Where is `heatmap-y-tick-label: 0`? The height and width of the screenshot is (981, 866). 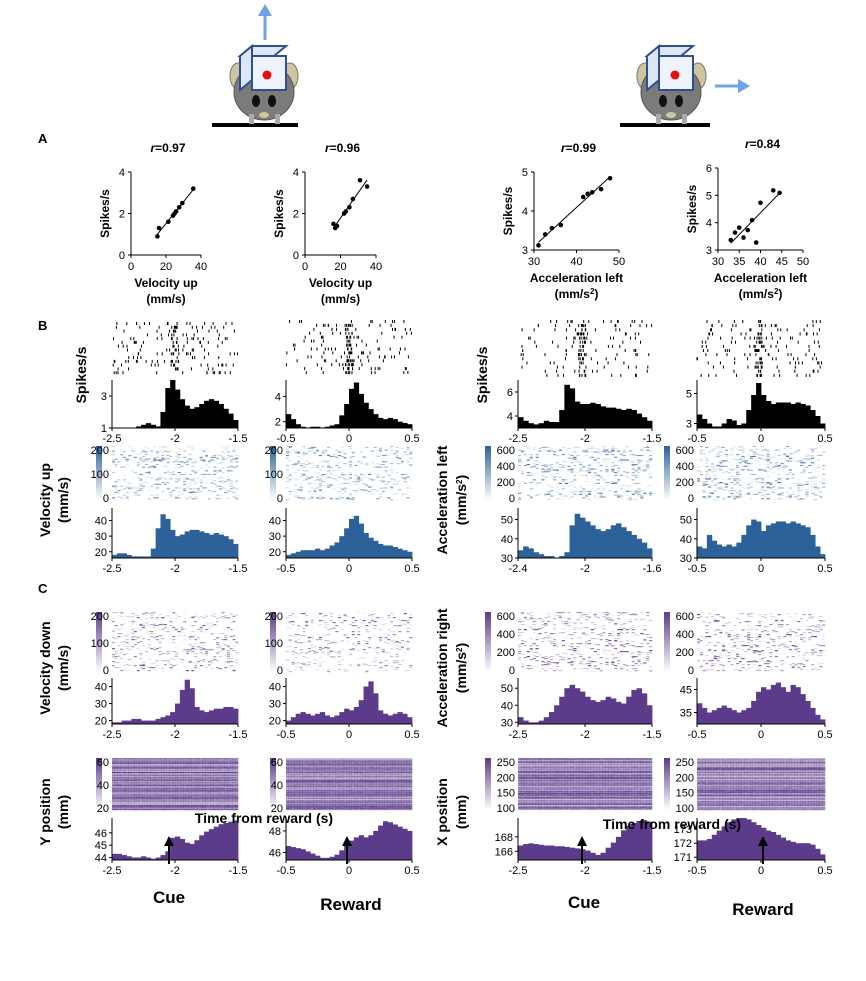 heatmap-y-tick-label: 0 is located at coordinates (280, 671).